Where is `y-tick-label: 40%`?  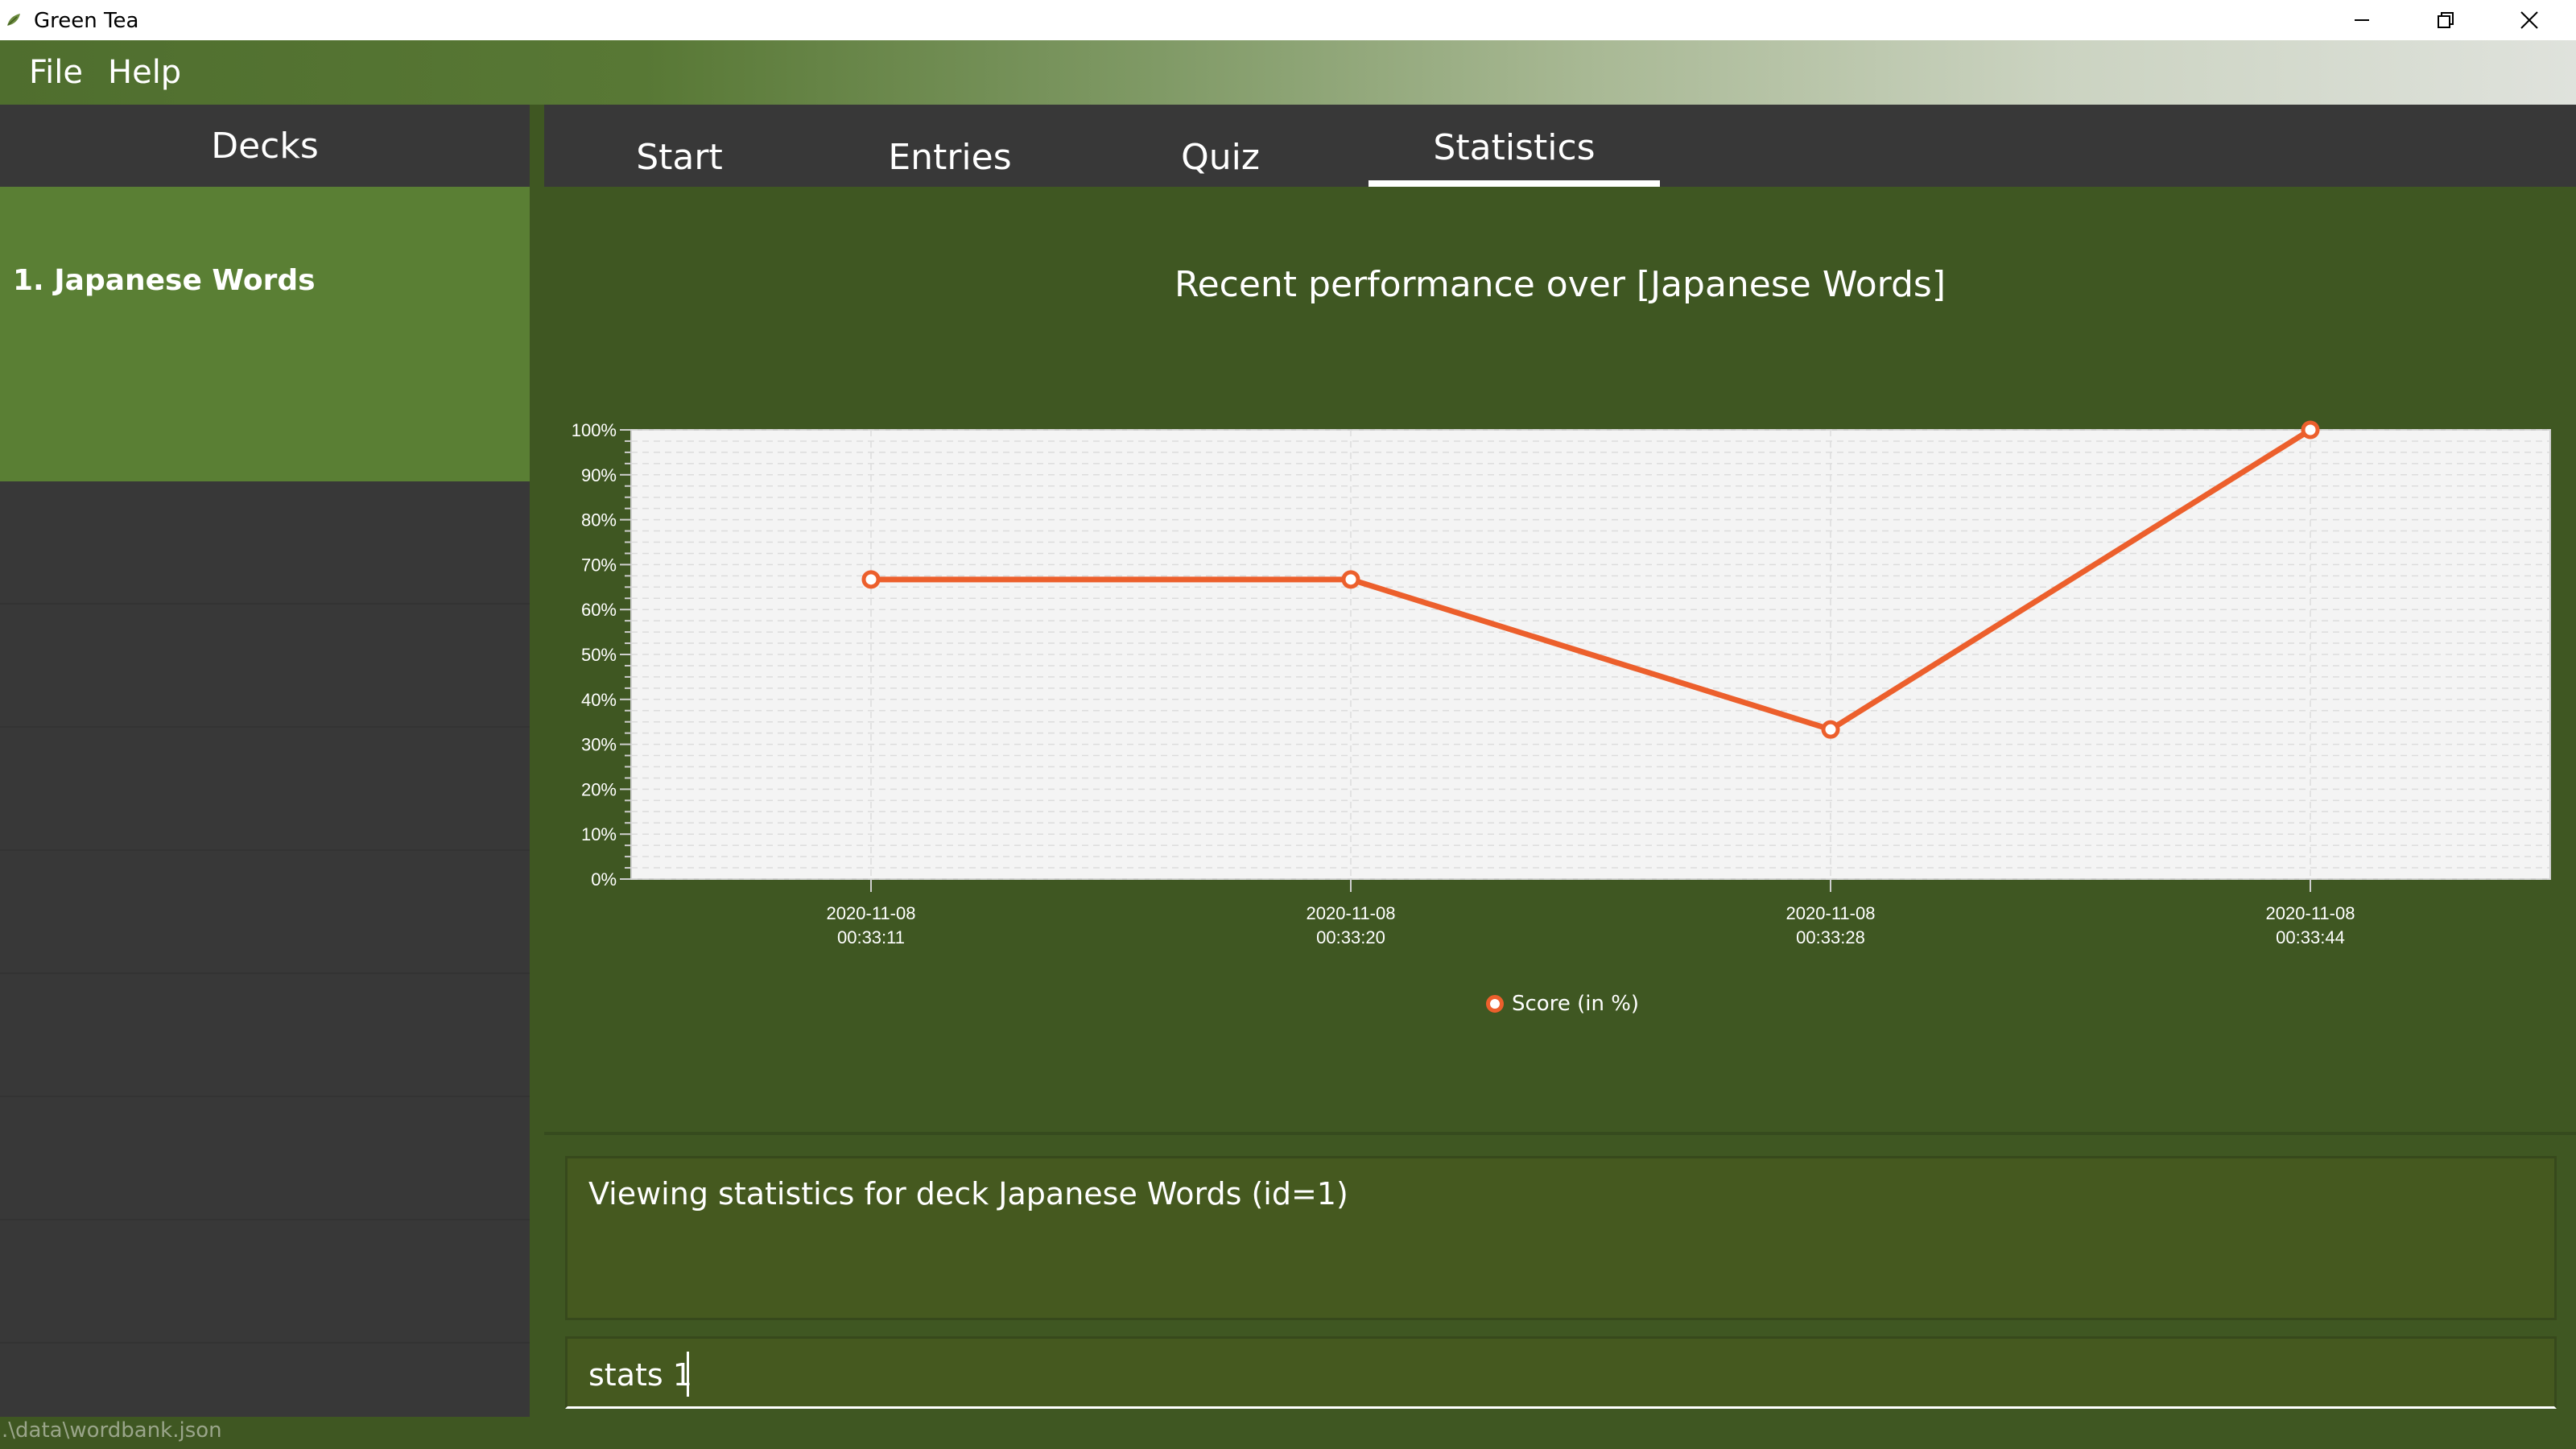
y-tick-label: 40% is located at coordinates (599, 700).